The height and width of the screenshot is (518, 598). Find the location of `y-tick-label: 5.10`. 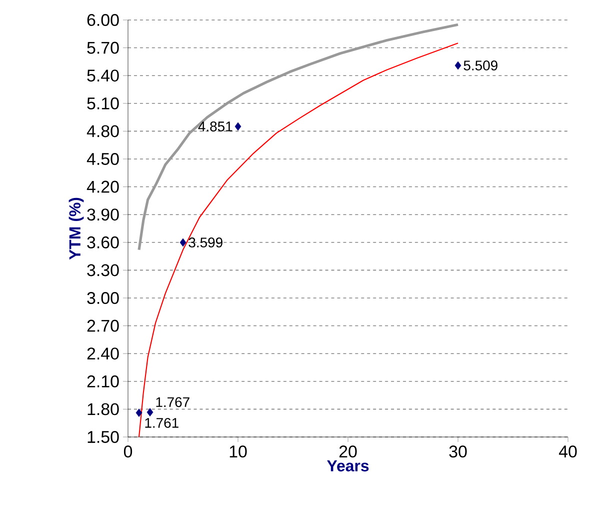

y-tick-label: 5.10 is located at coordinates (103, 103).